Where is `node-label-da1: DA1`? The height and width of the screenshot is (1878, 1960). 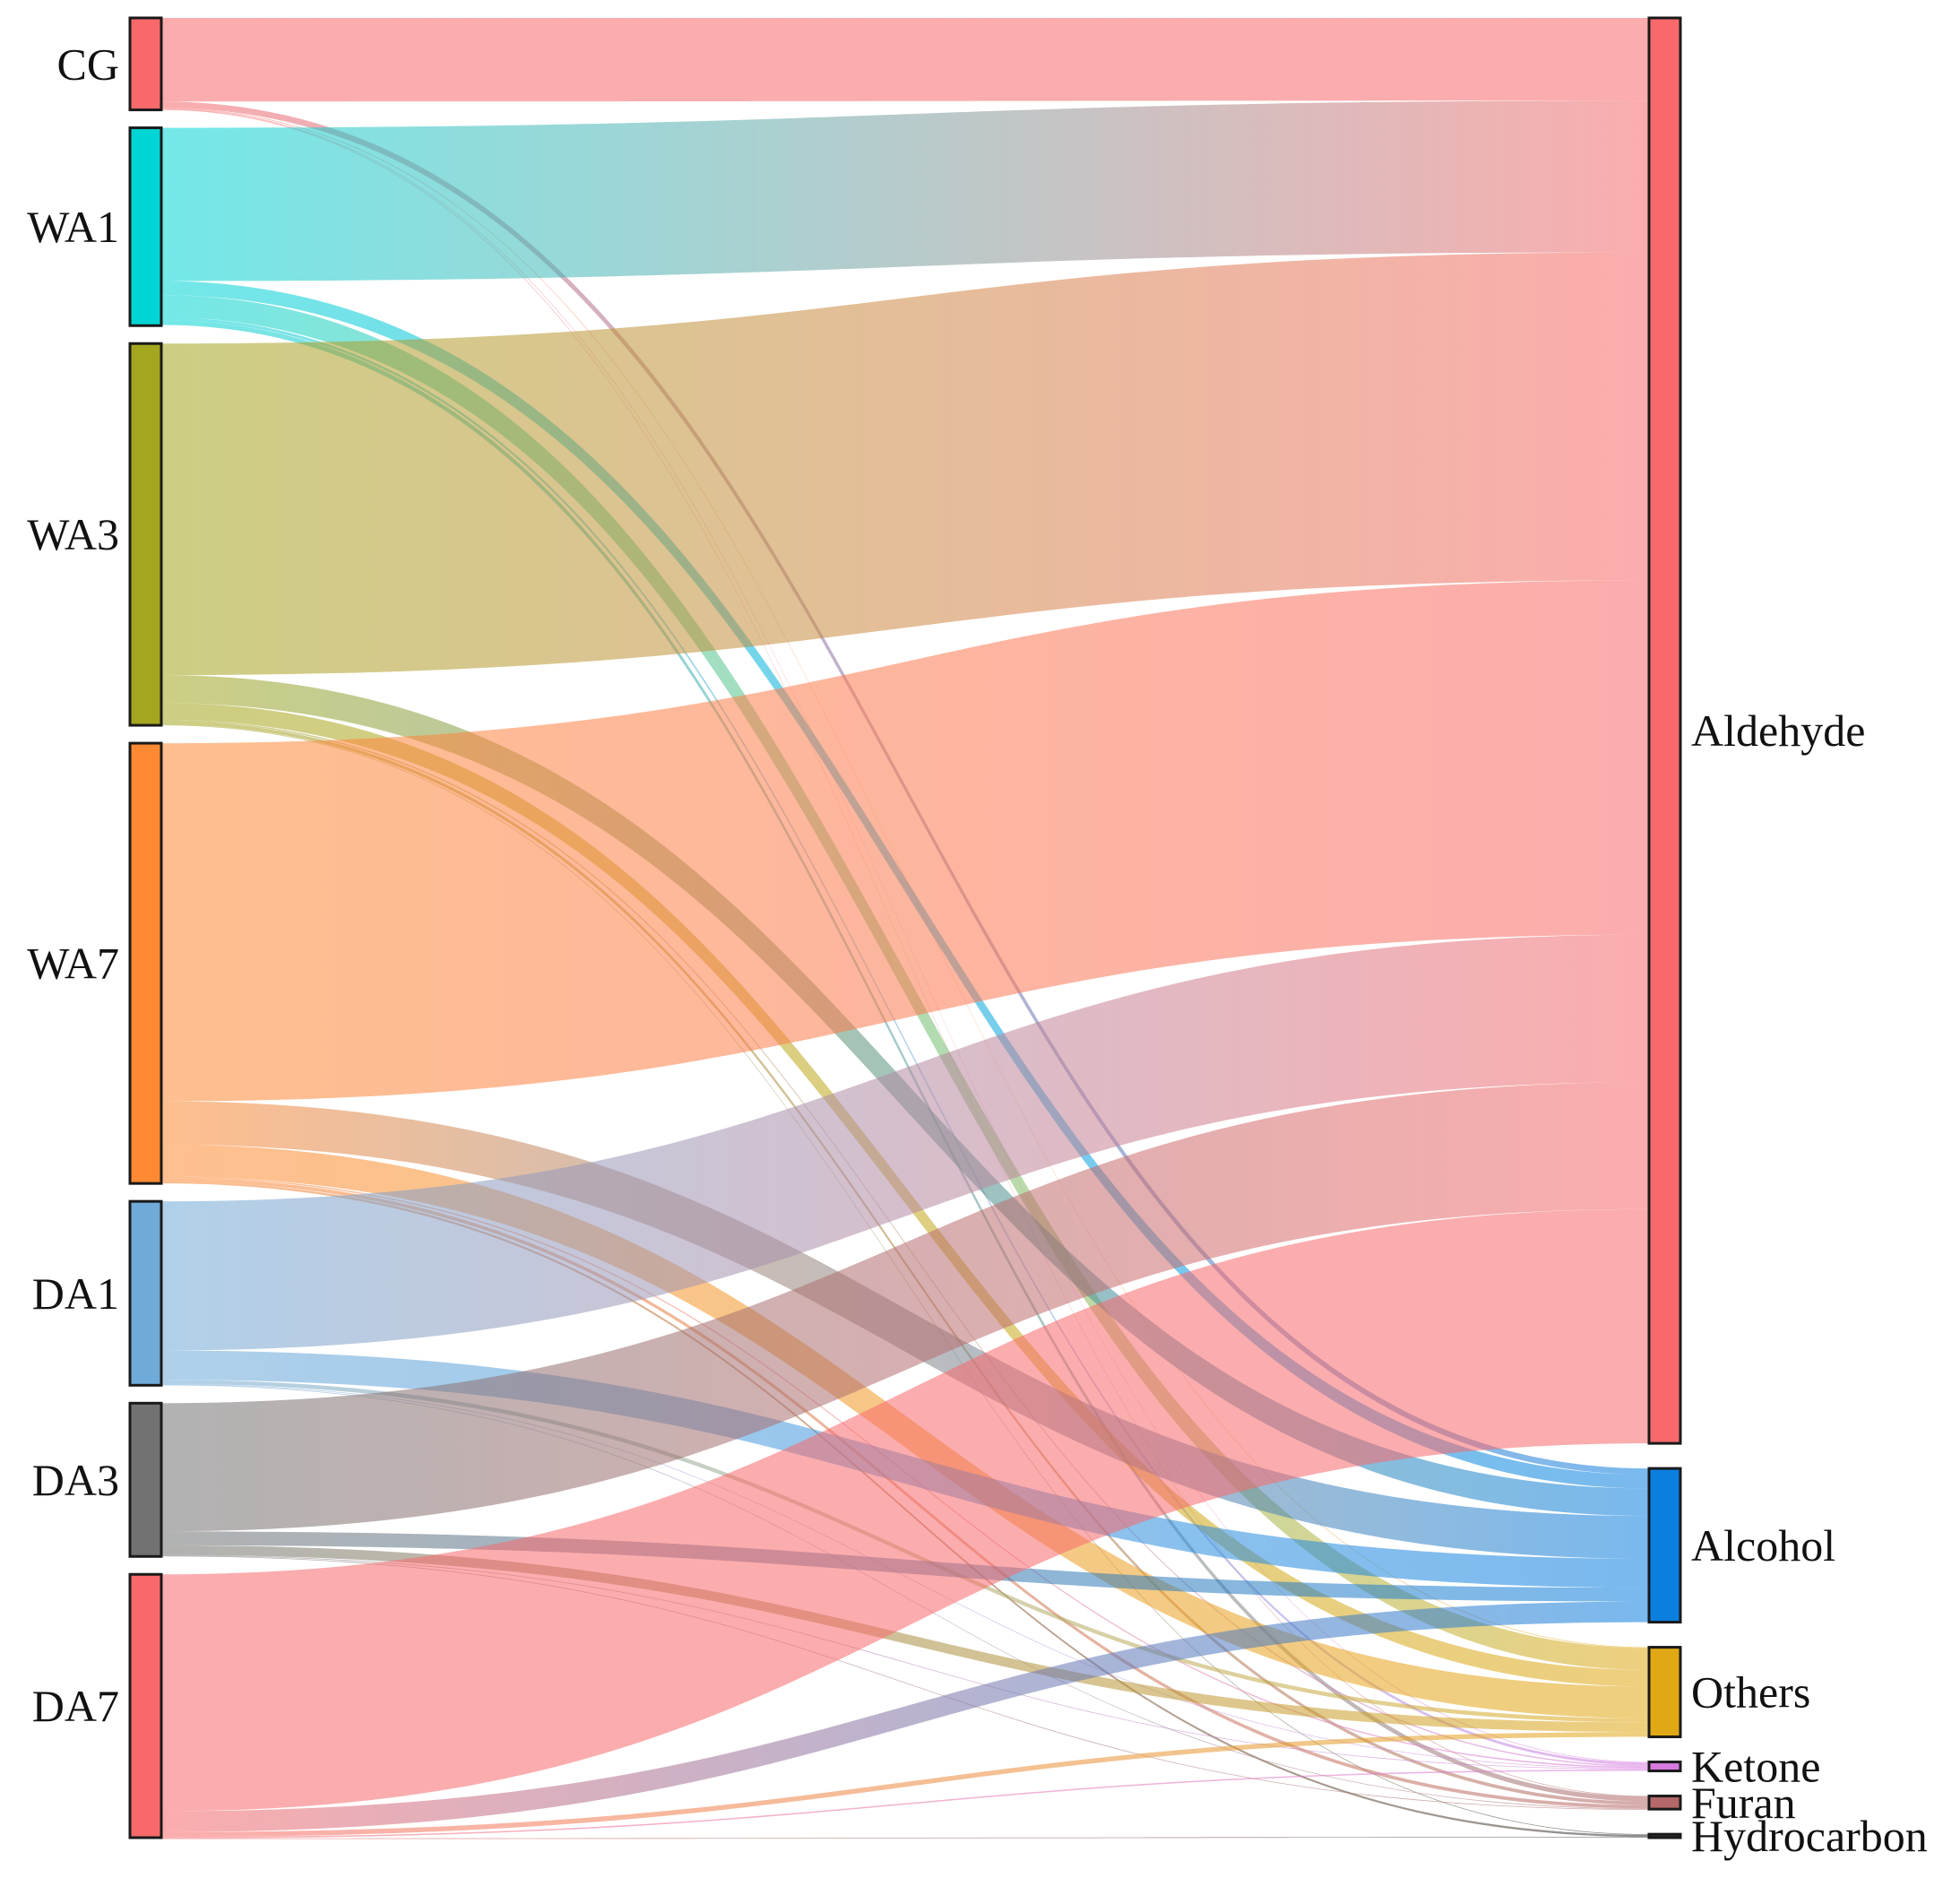
node-label-da1: DA1 is located at coordinates (75, 1293).